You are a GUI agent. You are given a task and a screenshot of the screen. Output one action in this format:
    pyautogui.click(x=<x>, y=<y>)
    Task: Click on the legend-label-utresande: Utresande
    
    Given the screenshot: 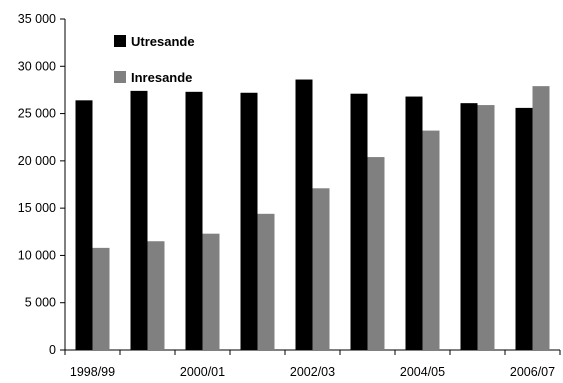 What is the action you would take?
    pyautogui.click(x=163, y=41)
    